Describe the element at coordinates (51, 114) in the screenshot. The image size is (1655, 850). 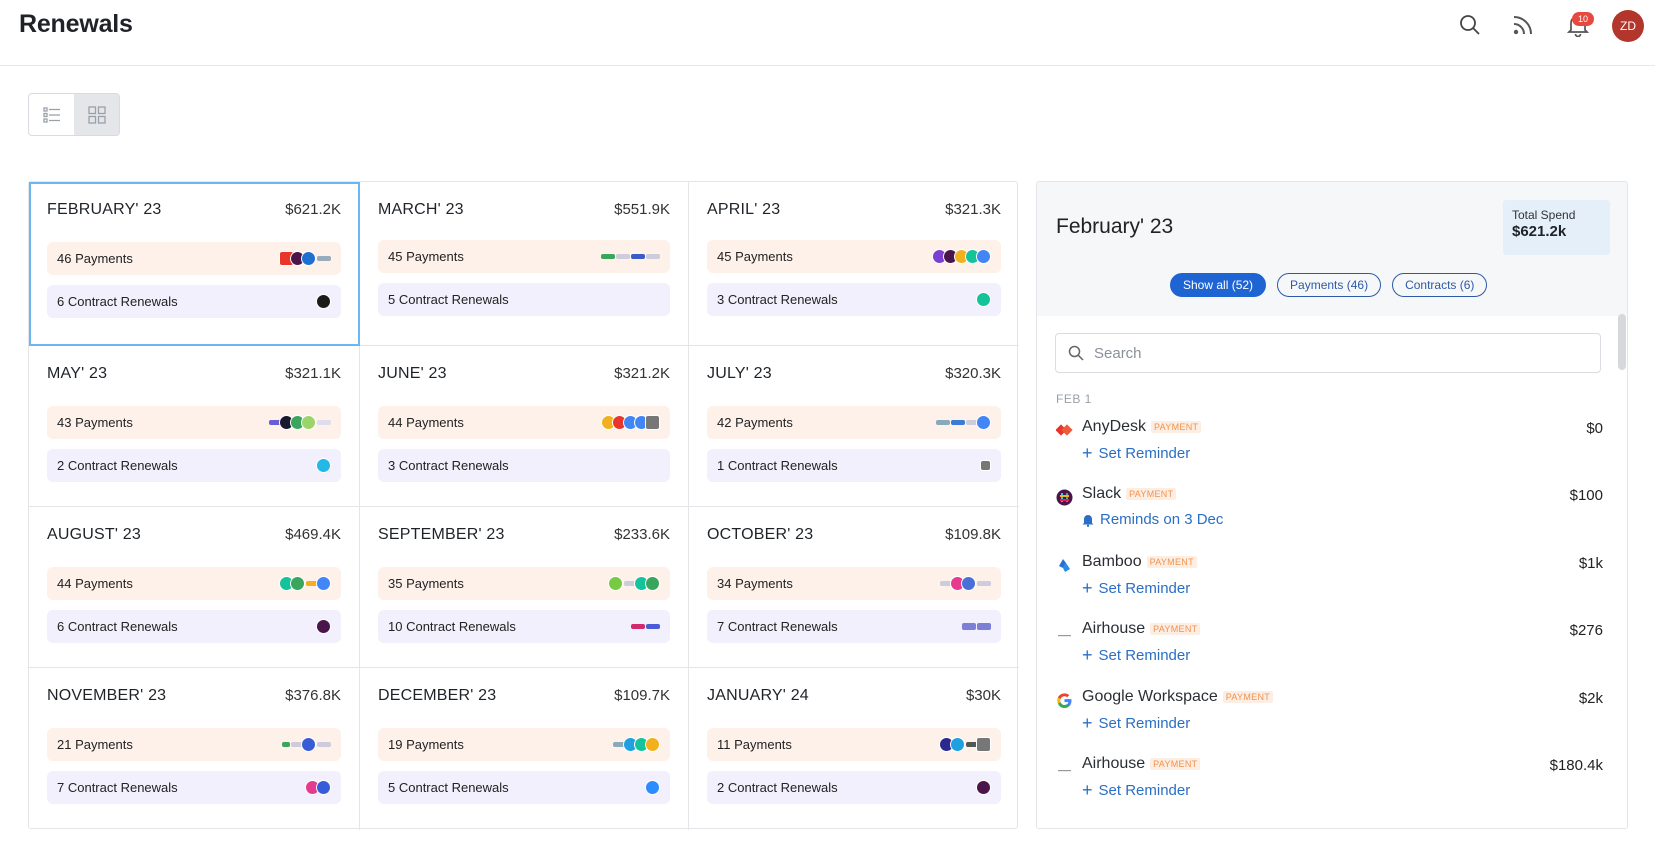
I see `list-view-button` at that location.